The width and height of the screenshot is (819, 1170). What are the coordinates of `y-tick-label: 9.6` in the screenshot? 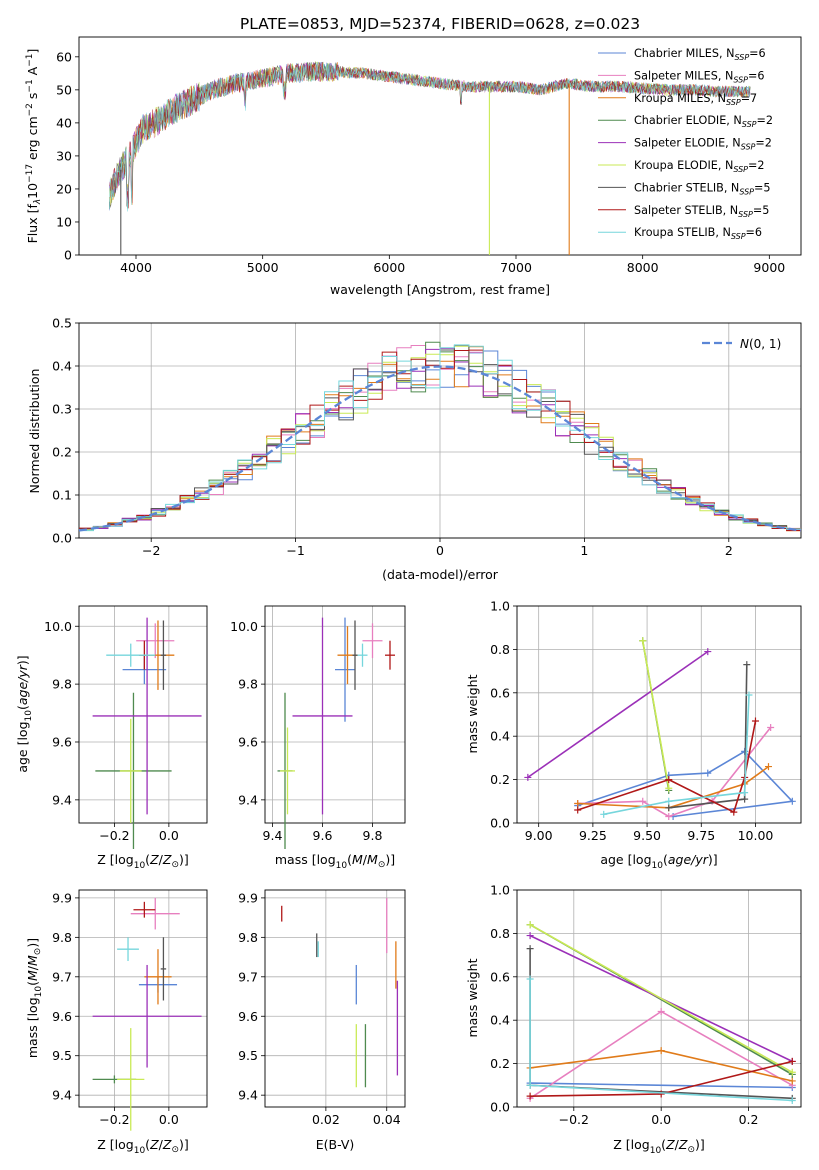 It's located at (248, 1016).